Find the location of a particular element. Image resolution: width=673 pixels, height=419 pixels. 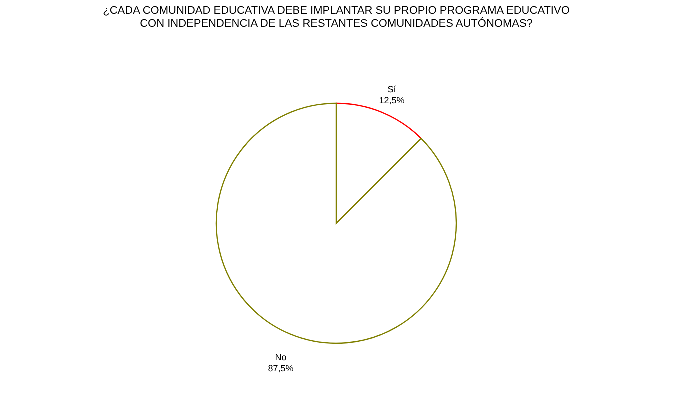

slice-label: Sí is located at coordinates (392, 89).